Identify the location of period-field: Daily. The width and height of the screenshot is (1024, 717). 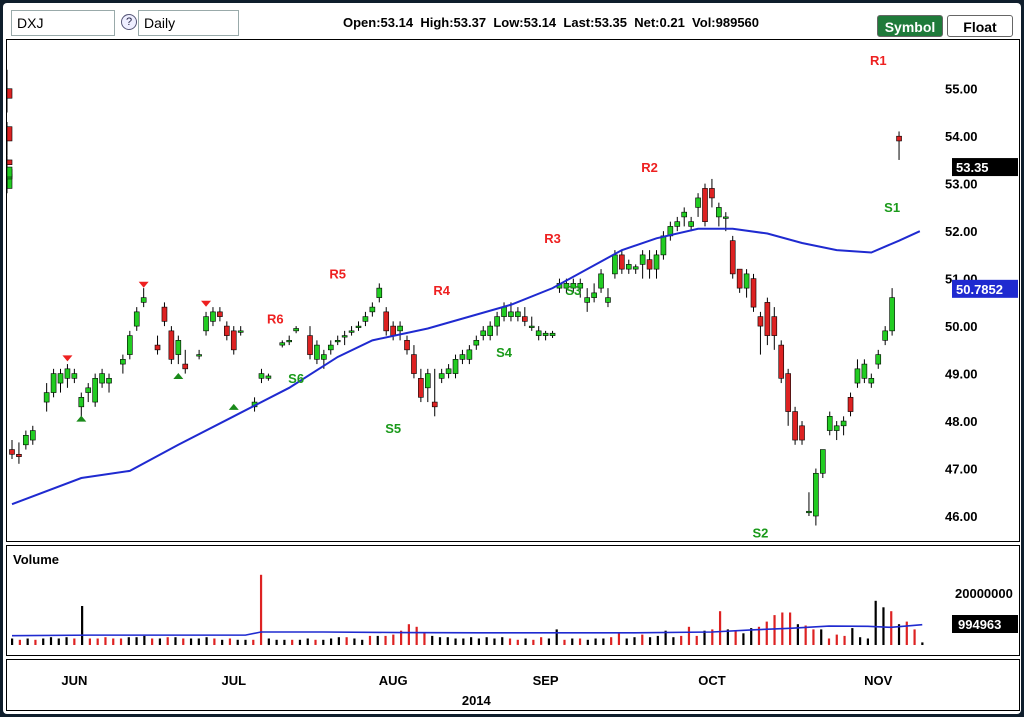
(188, 23).